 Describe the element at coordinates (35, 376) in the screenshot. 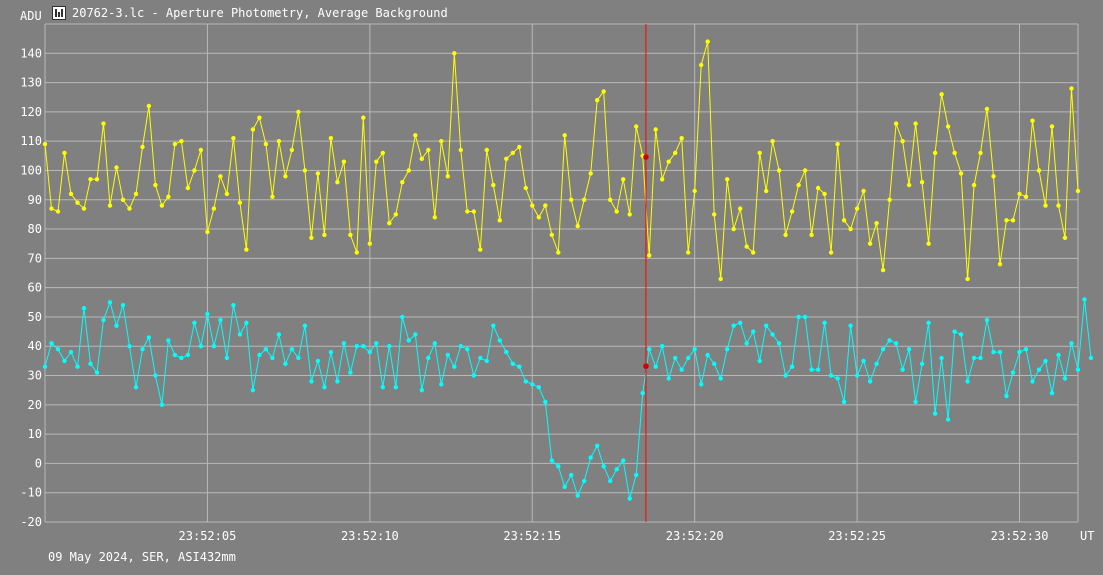

I see `y-tick-label: 30` at that location.